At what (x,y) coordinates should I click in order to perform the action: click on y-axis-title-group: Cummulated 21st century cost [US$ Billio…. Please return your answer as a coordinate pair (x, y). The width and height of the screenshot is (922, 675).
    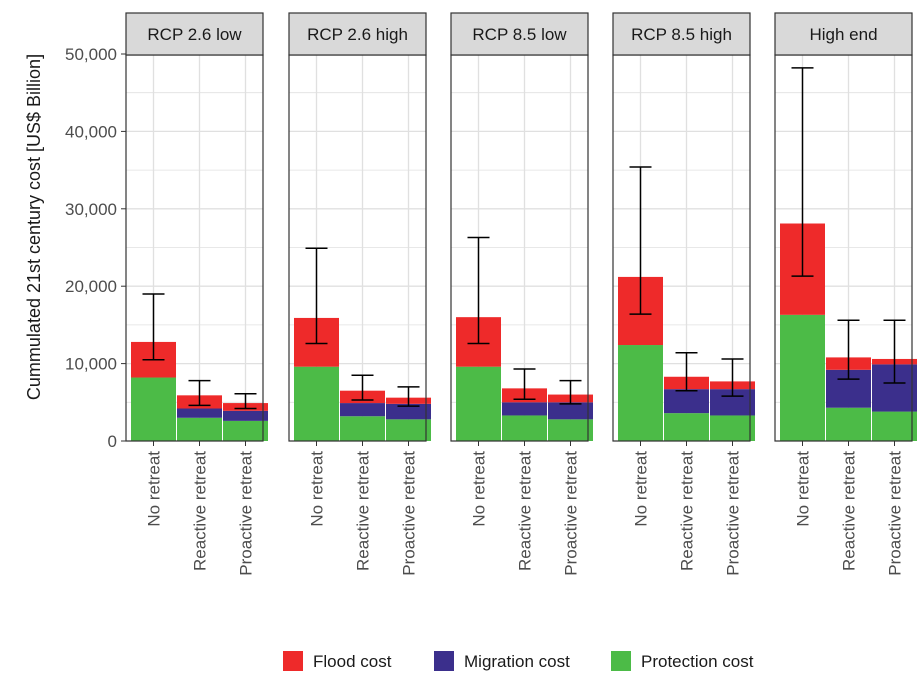
    Looking at the image, I should click on (34, 227).